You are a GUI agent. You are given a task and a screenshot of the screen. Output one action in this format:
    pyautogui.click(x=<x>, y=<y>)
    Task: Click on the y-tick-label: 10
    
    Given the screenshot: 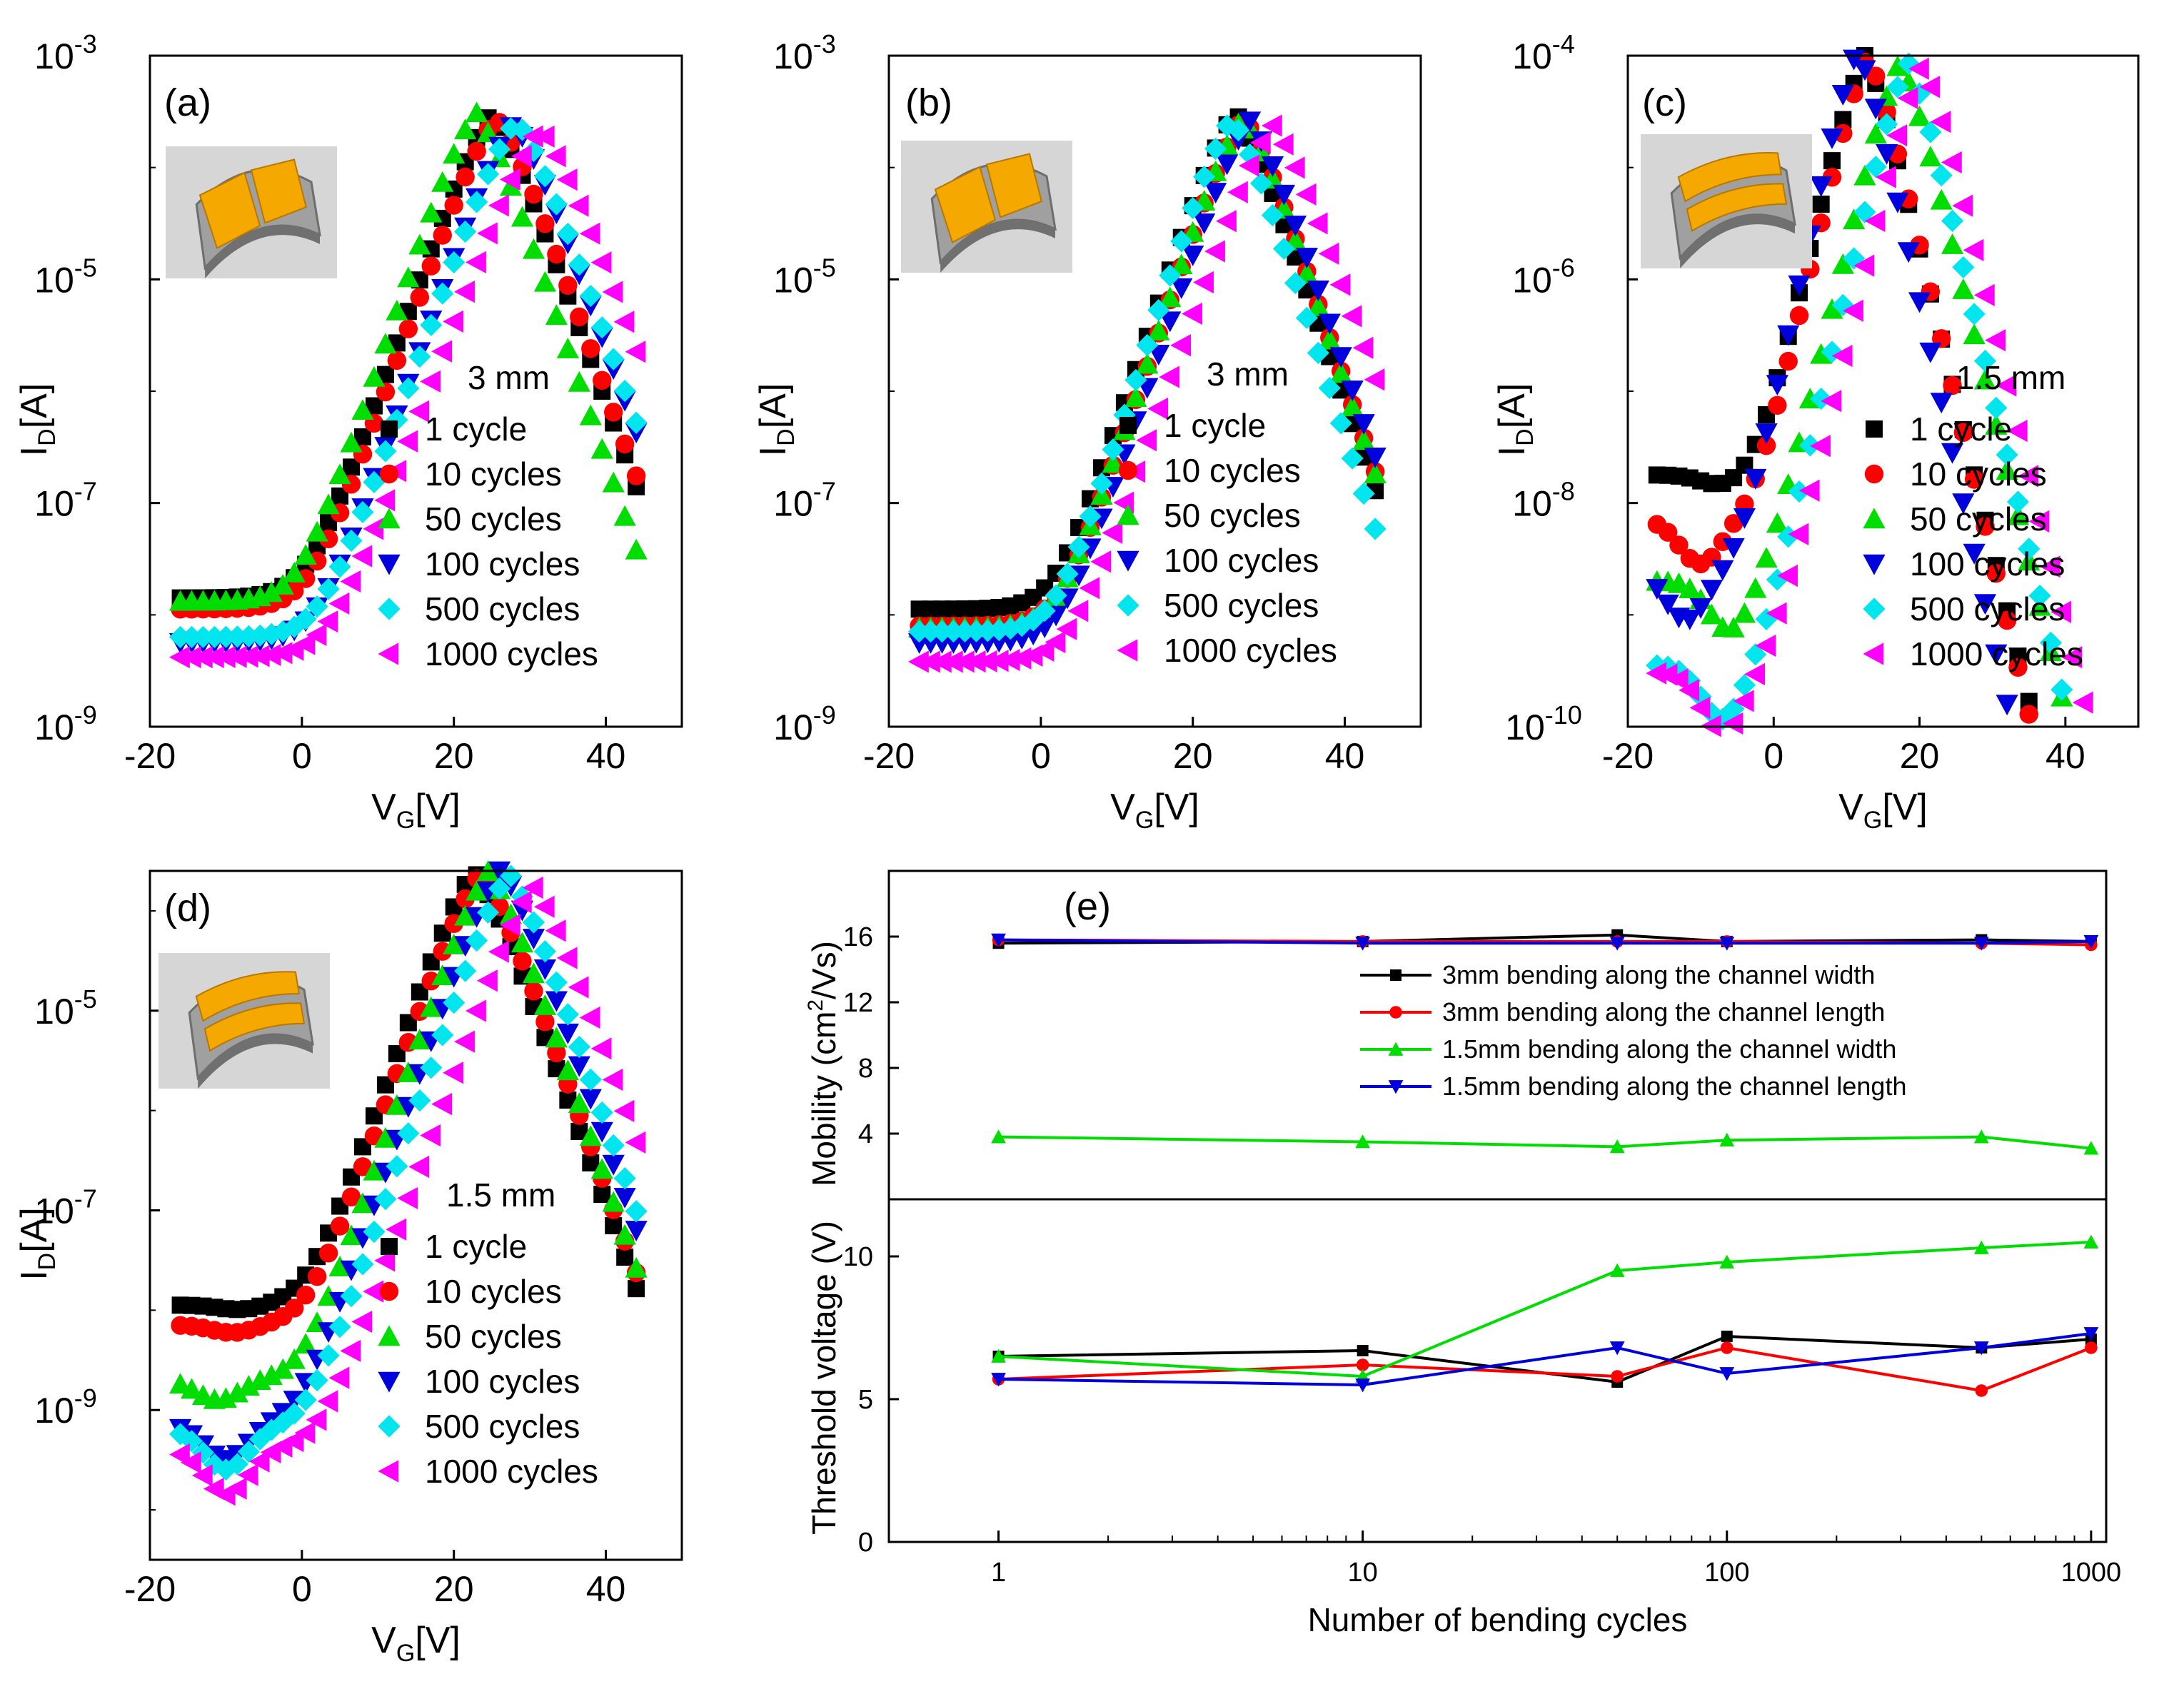 What is the action you would take?
    pyautogui.click(x=858, y=1257)
    